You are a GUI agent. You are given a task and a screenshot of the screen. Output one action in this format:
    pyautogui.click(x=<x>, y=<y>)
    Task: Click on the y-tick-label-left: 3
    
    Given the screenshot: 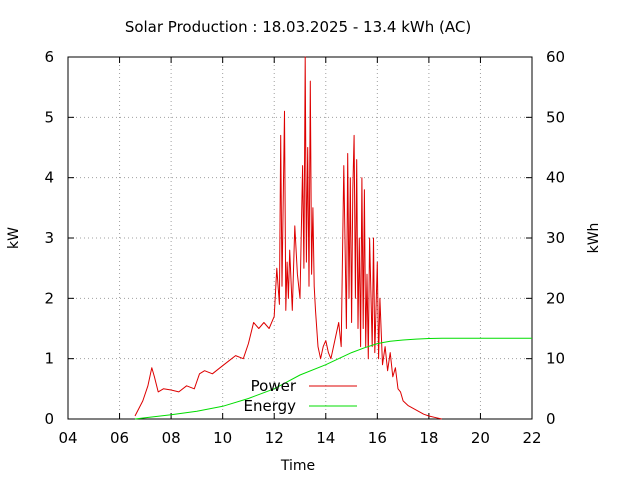 What is the action you would take?
    pyautogui.click(x=49, y=238)
    